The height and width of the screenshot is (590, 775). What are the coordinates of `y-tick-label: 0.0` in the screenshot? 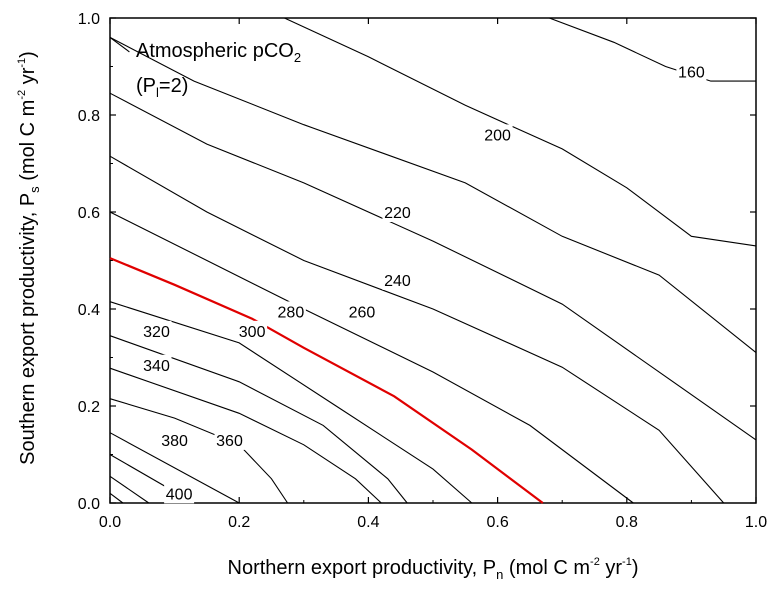 It's located at (89, 504).